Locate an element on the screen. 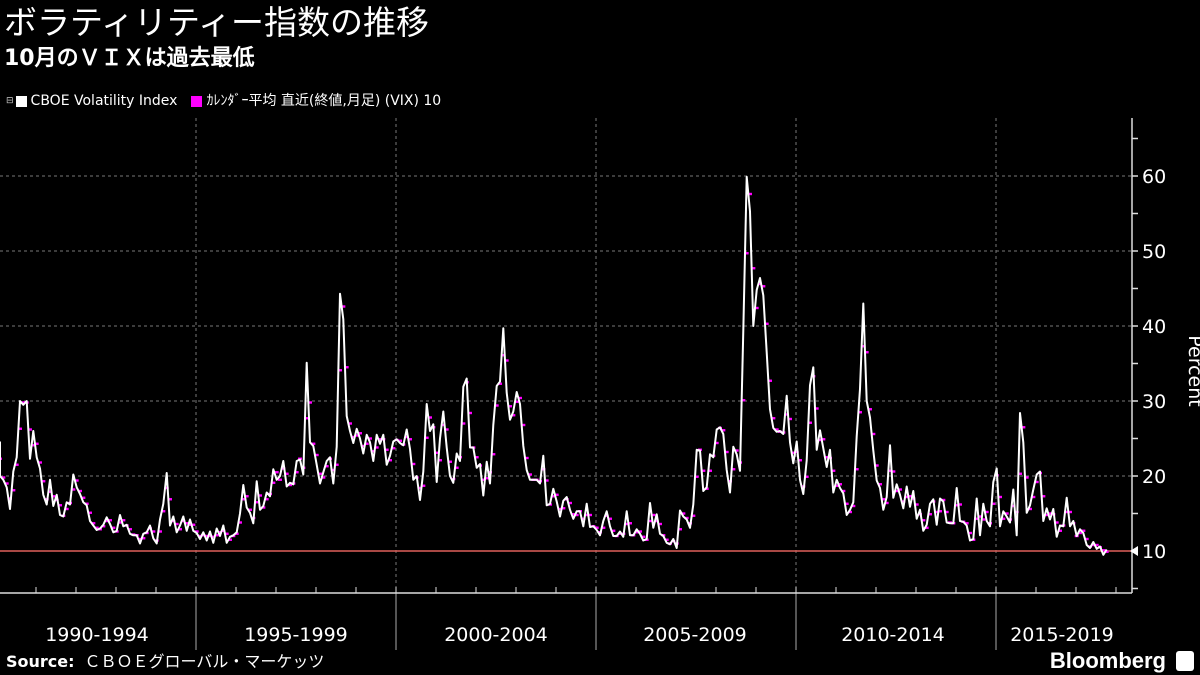 This screenshot has width=1200, height=675. source-text: ＣＢＯＥグローバル・マーケッツ is located at coordinates (204, 661).